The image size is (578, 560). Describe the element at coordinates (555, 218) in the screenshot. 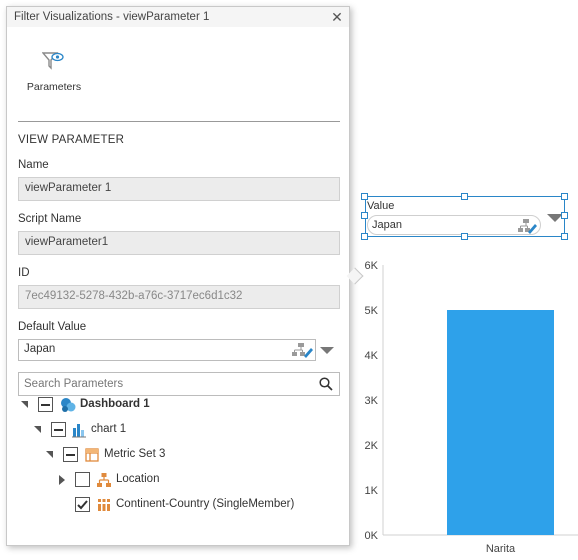

I see `value-widget-dropdown-arrow` at that location.